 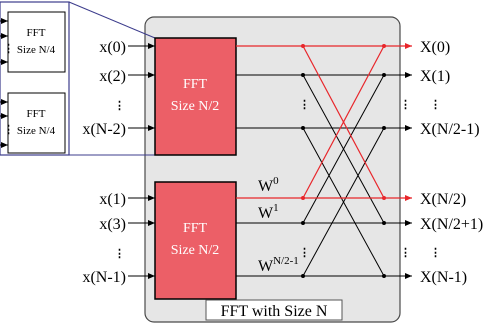 What do you see at coordinates (451, 224) in the screenshot?
I see `output-label-Xn2+1: X(N/2+1)` at bounding box center [451, 224].